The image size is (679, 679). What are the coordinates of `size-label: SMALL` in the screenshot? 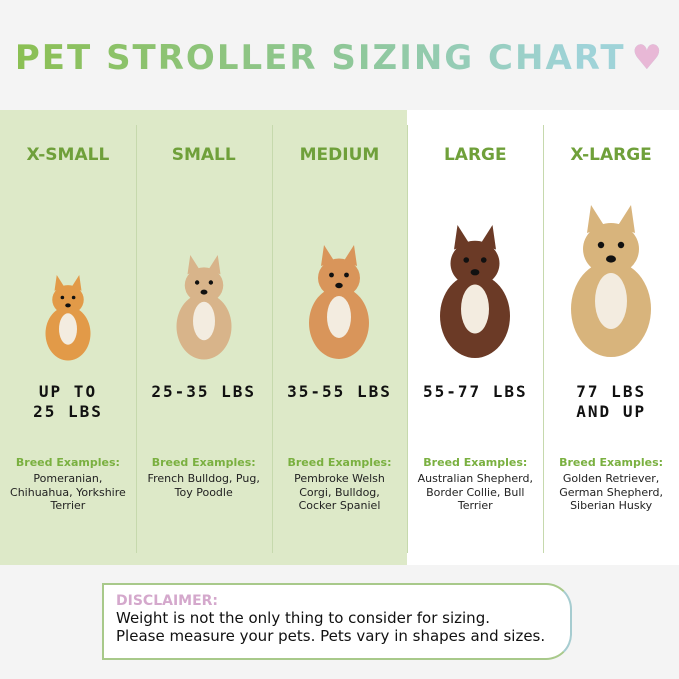 It's located at (203, 155).